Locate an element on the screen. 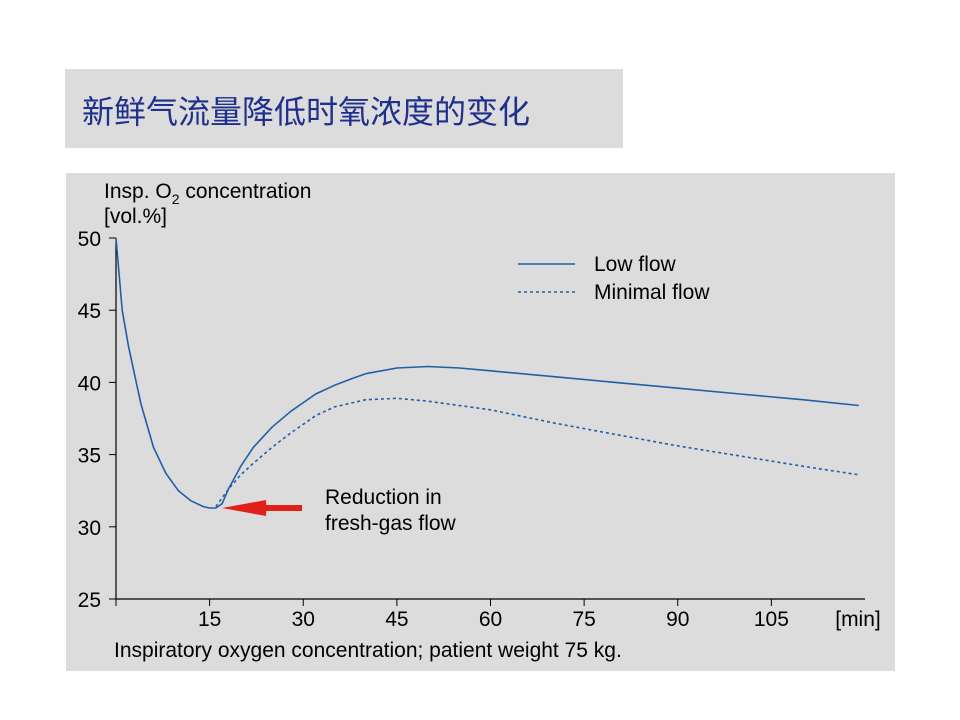 The height and width of the screenshot is (720, 960). annotation-line1: Reduction in is located at coordinates (383, 497).